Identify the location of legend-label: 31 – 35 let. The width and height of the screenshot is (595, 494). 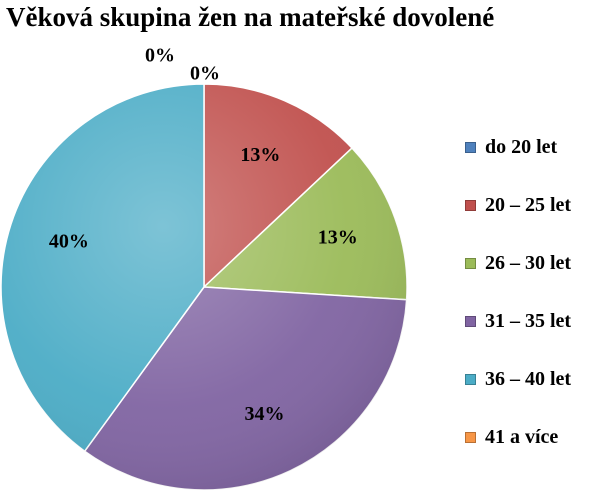
(528, 320).